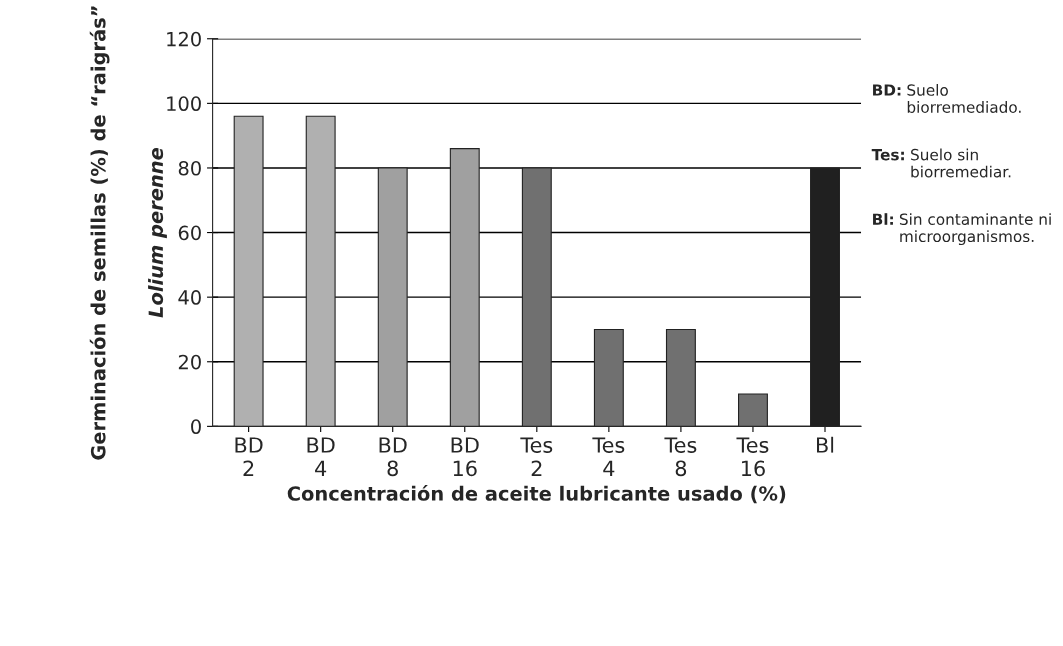 The width and height of the screenshot is (1063, 646). Describe the element at coordinates (752, 457) in the screenshot. I see `x-tick-label: Tes 16` at that location.